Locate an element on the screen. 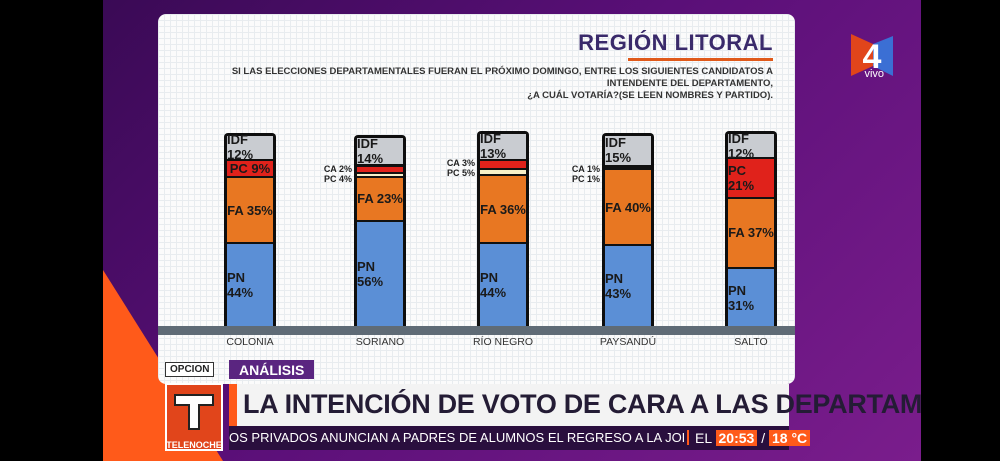  show-name: TELENOCHE is located at coordinates (194, 445).